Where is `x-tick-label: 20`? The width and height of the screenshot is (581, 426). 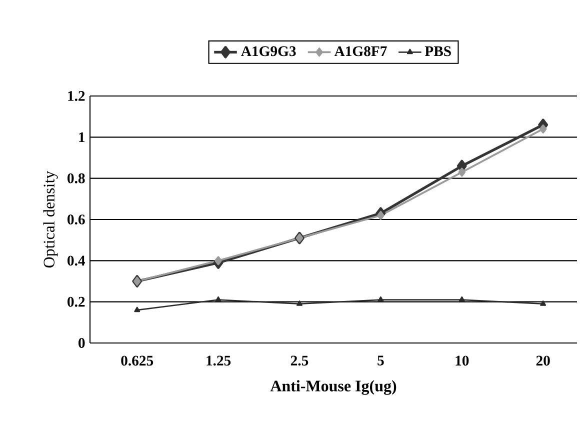
x-tick-label: 20 is located at coordinates (543, 361).